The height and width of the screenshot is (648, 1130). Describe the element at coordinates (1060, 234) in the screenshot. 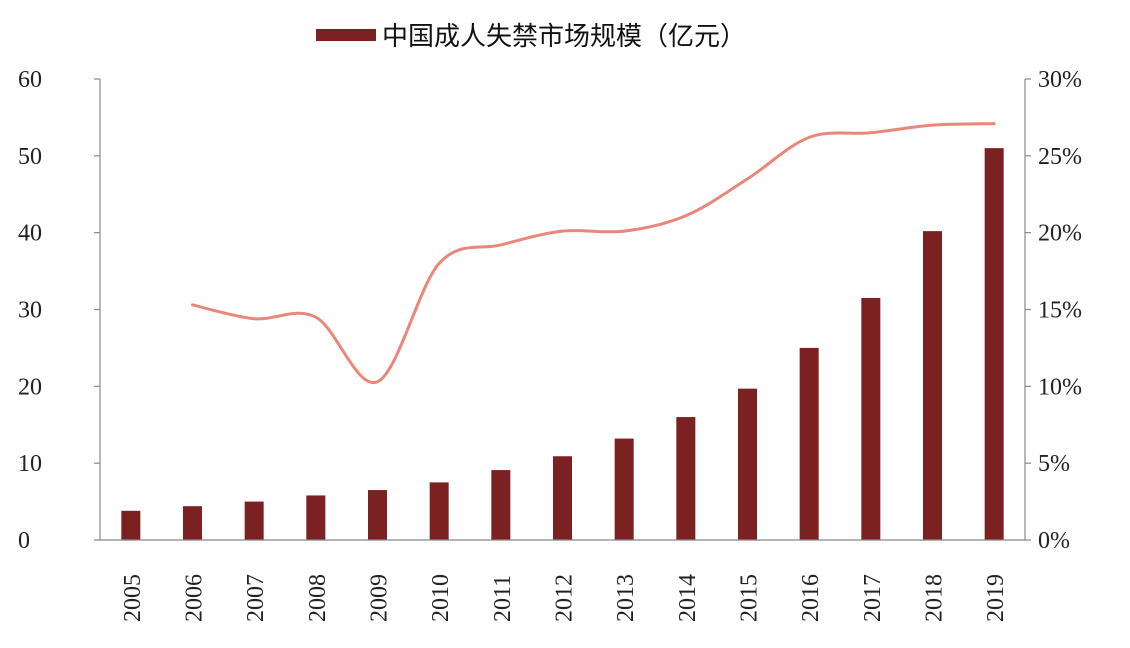

I see `right-tick-label: 20%` at that location.